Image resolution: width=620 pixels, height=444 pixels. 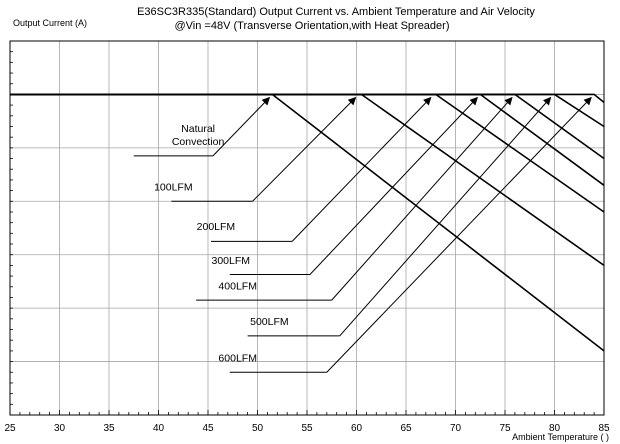 I want to click on annotation-label: 400LFM, so click(x=237, y=286).